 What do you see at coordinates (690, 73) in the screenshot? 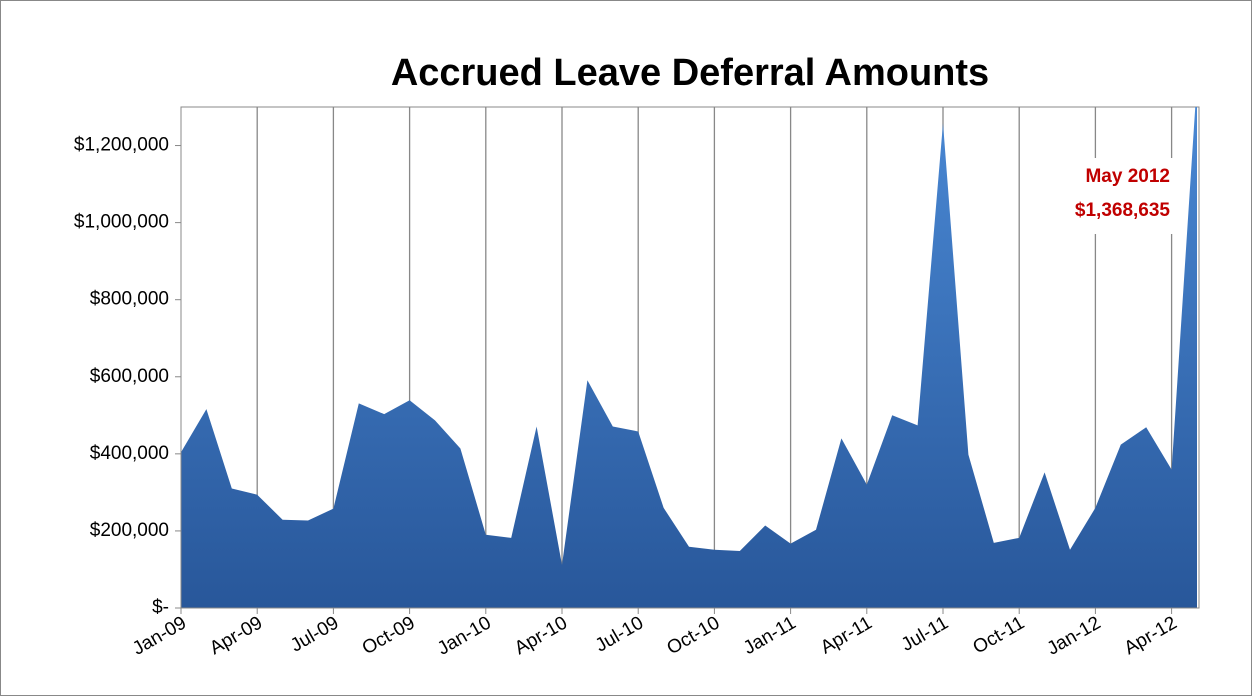
I see `chart-title: Accrued Leave Deferral Amounts` at bounding box center [690, 73].